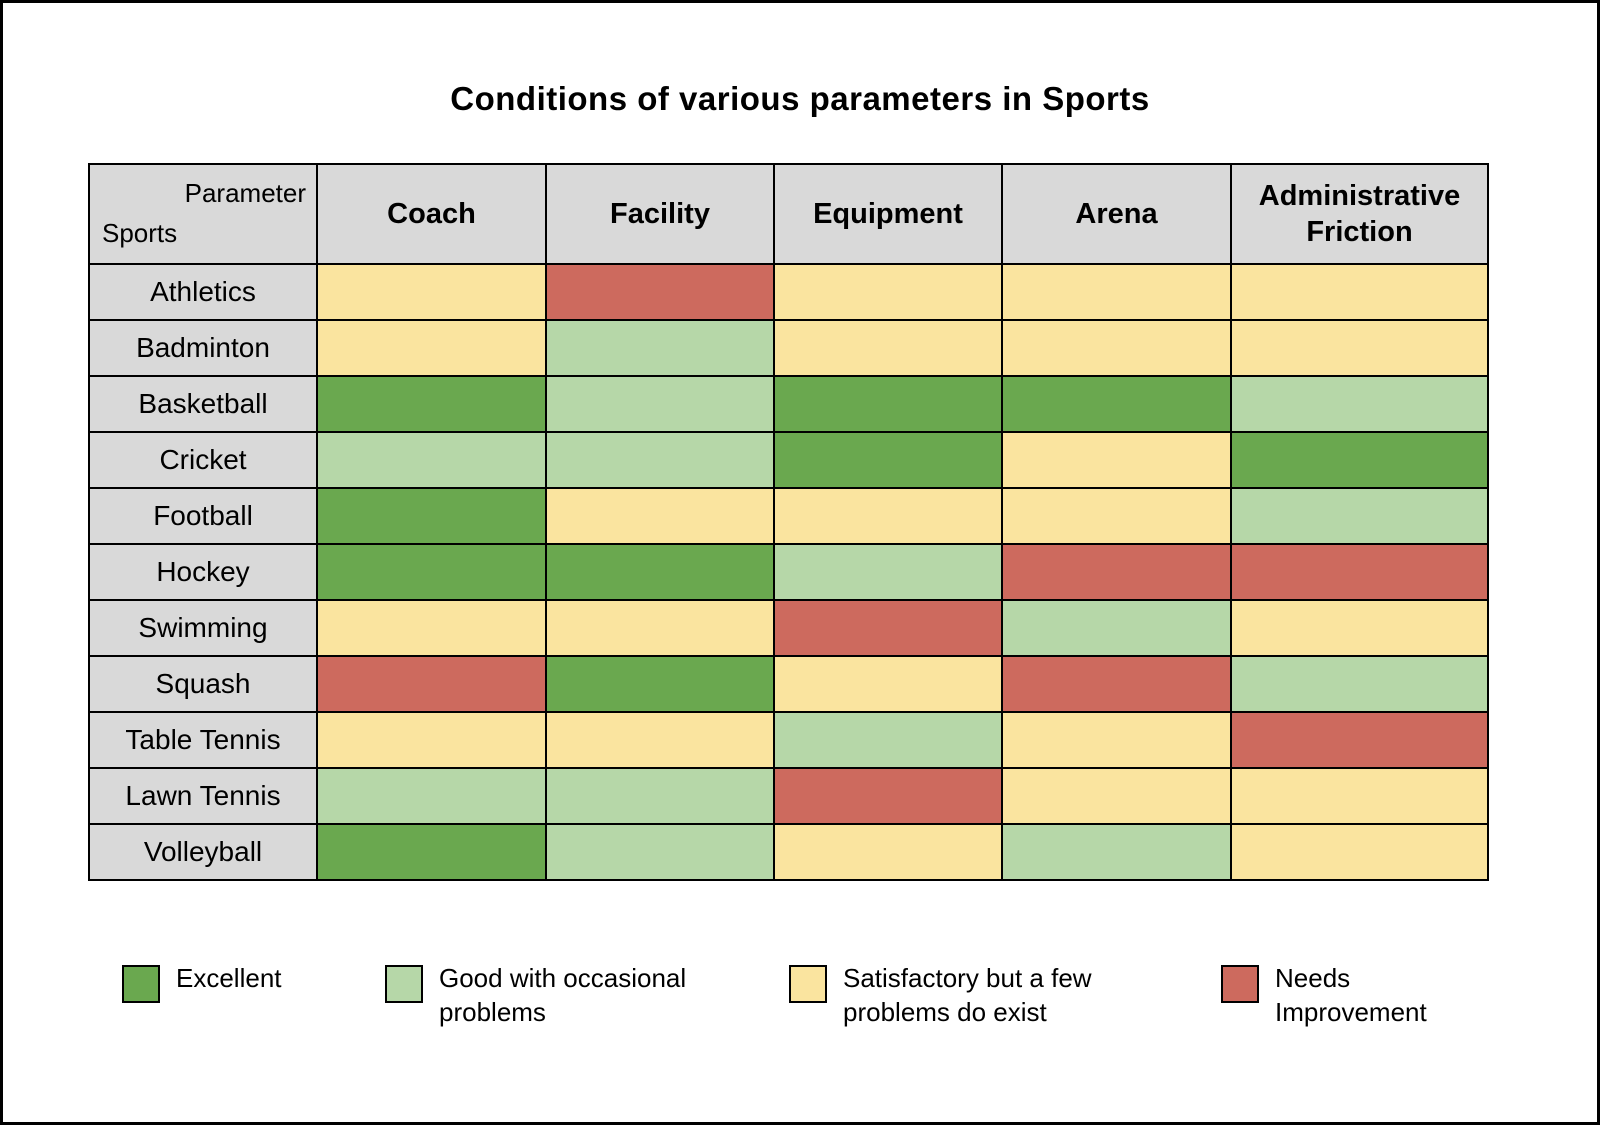  What do you see at coordinates (1116, 404) in the screenshot?
I see `cell-basketball-arena` at bounding box center [1116, 404].